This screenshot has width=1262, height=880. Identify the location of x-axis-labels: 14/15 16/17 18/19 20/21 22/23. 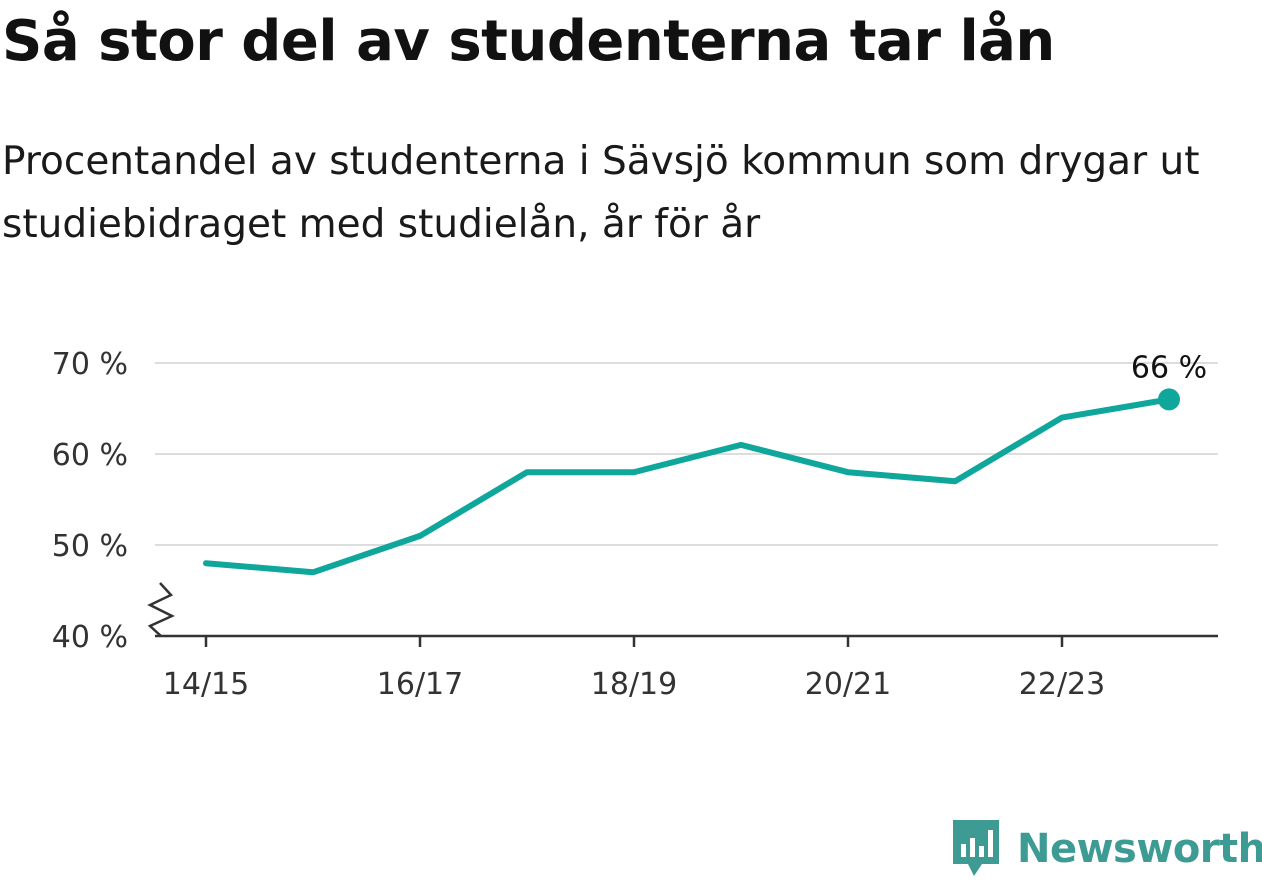
(634, 684).